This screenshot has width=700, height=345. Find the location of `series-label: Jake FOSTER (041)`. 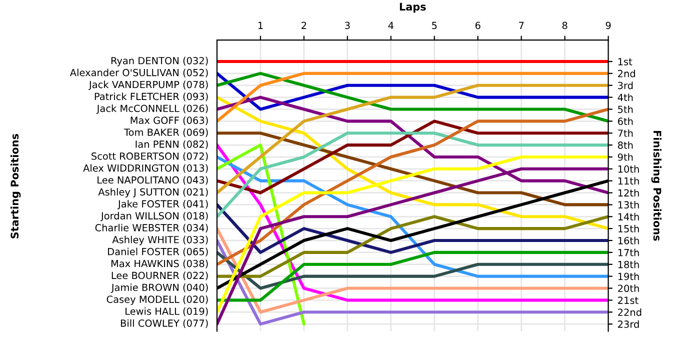

series-label: Jake FOSTER (041) is located at coordinates (163, 205).